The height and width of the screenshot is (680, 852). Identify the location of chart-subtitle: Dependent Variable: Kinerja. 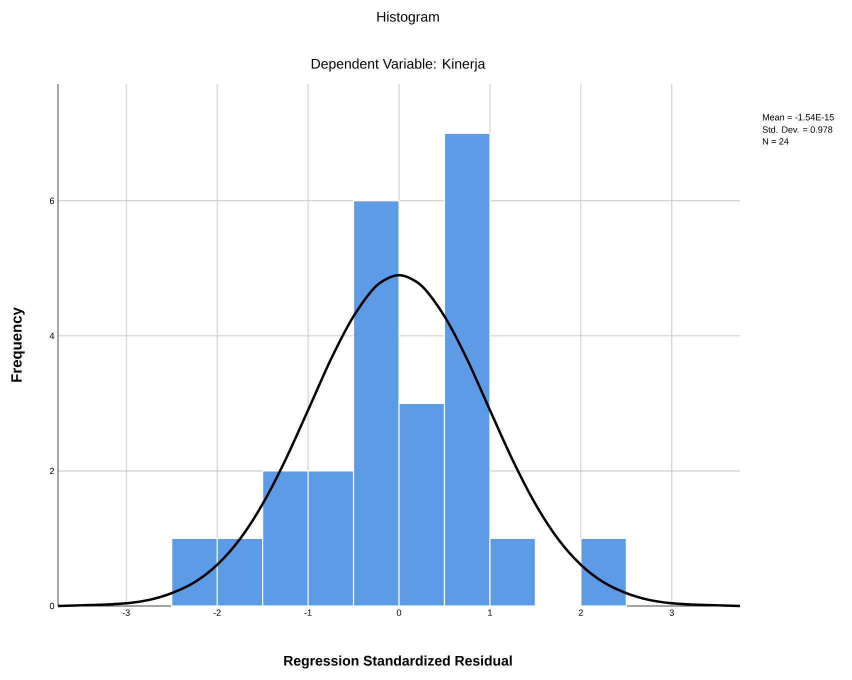
(399, 65).